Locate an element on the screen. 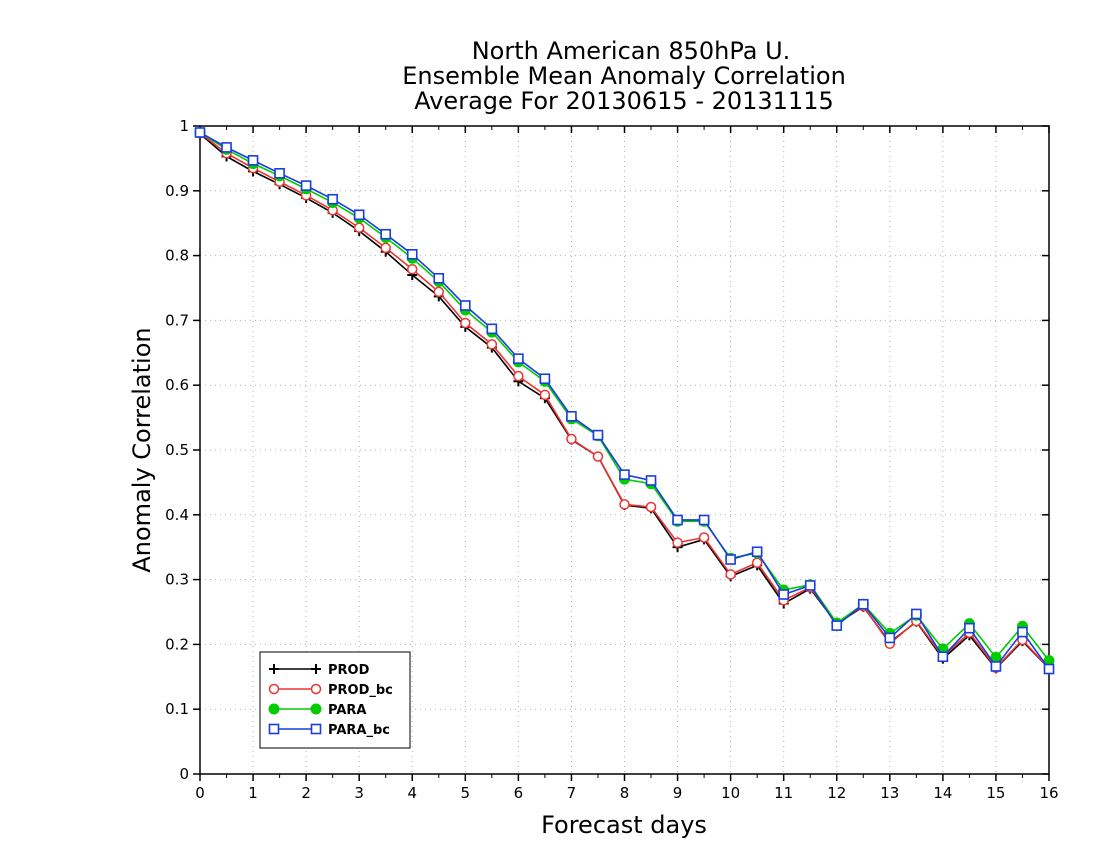  legend-box is located at coordinates (335, 700).